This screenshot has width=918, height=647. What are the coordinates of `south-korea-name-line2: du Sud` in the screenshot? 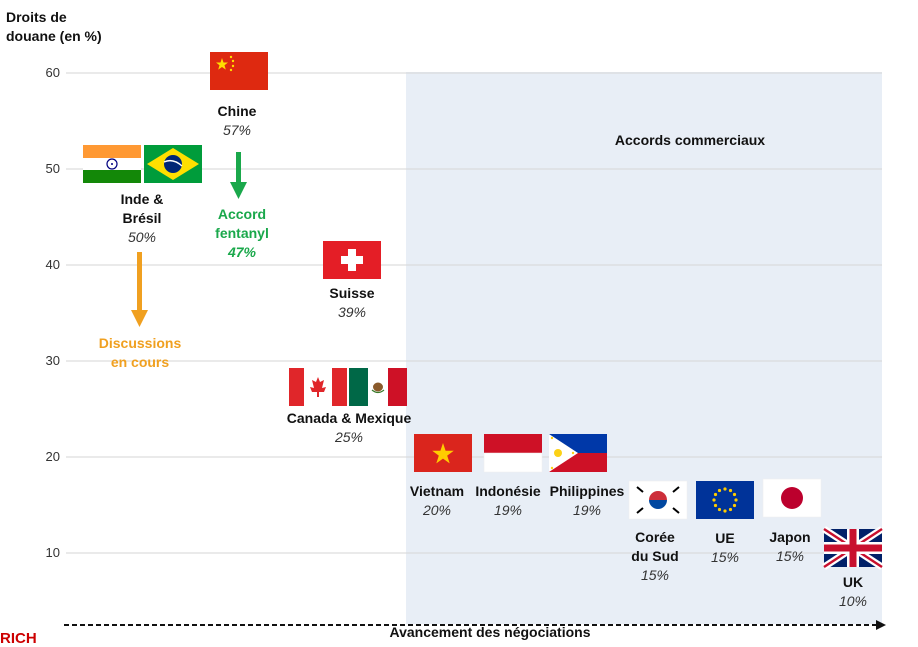 It's located at (655, 556).